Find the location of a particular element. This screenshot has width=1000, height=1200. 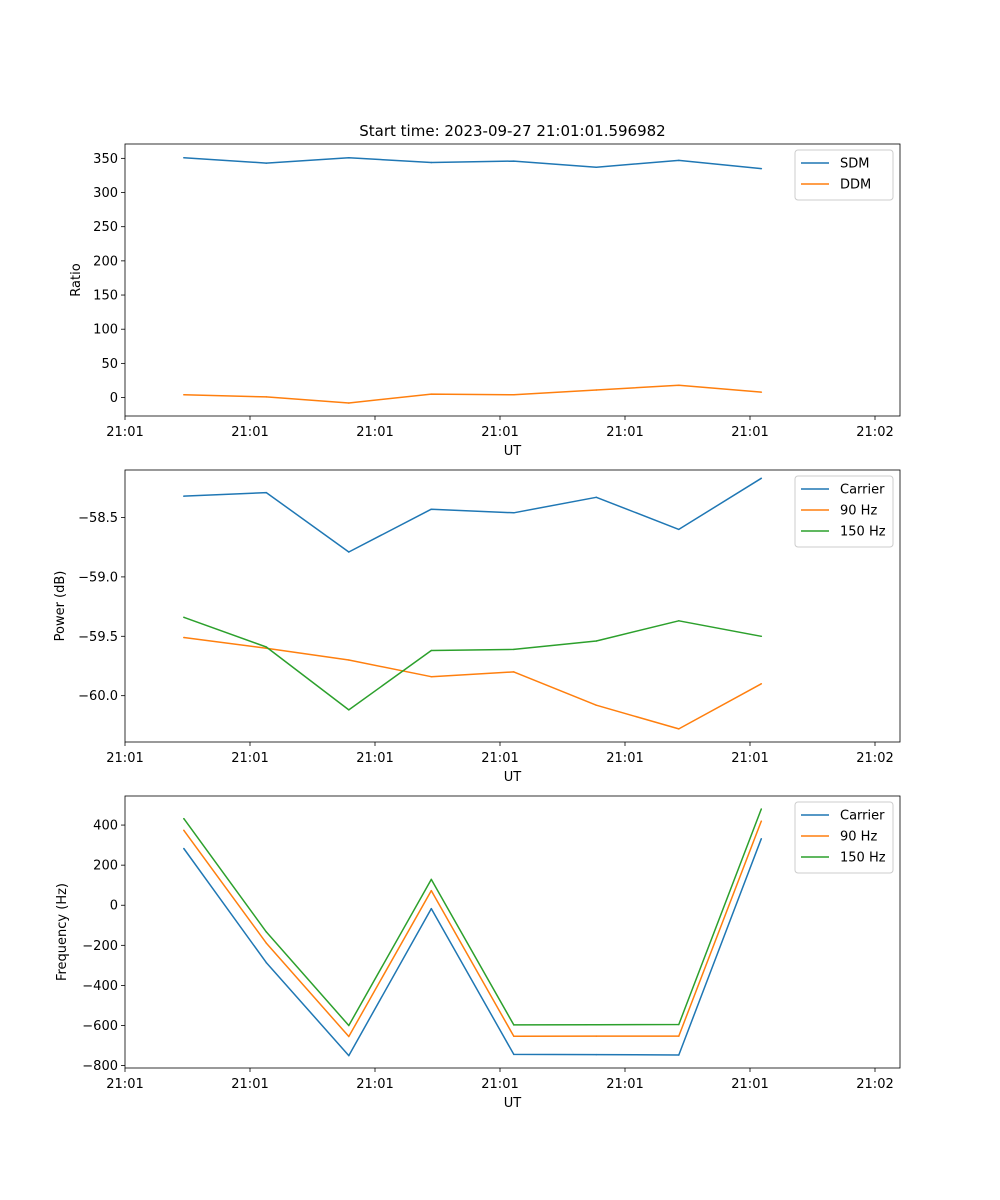

ratio-y-tick-label: 250 is located at coordinates (105, 227).